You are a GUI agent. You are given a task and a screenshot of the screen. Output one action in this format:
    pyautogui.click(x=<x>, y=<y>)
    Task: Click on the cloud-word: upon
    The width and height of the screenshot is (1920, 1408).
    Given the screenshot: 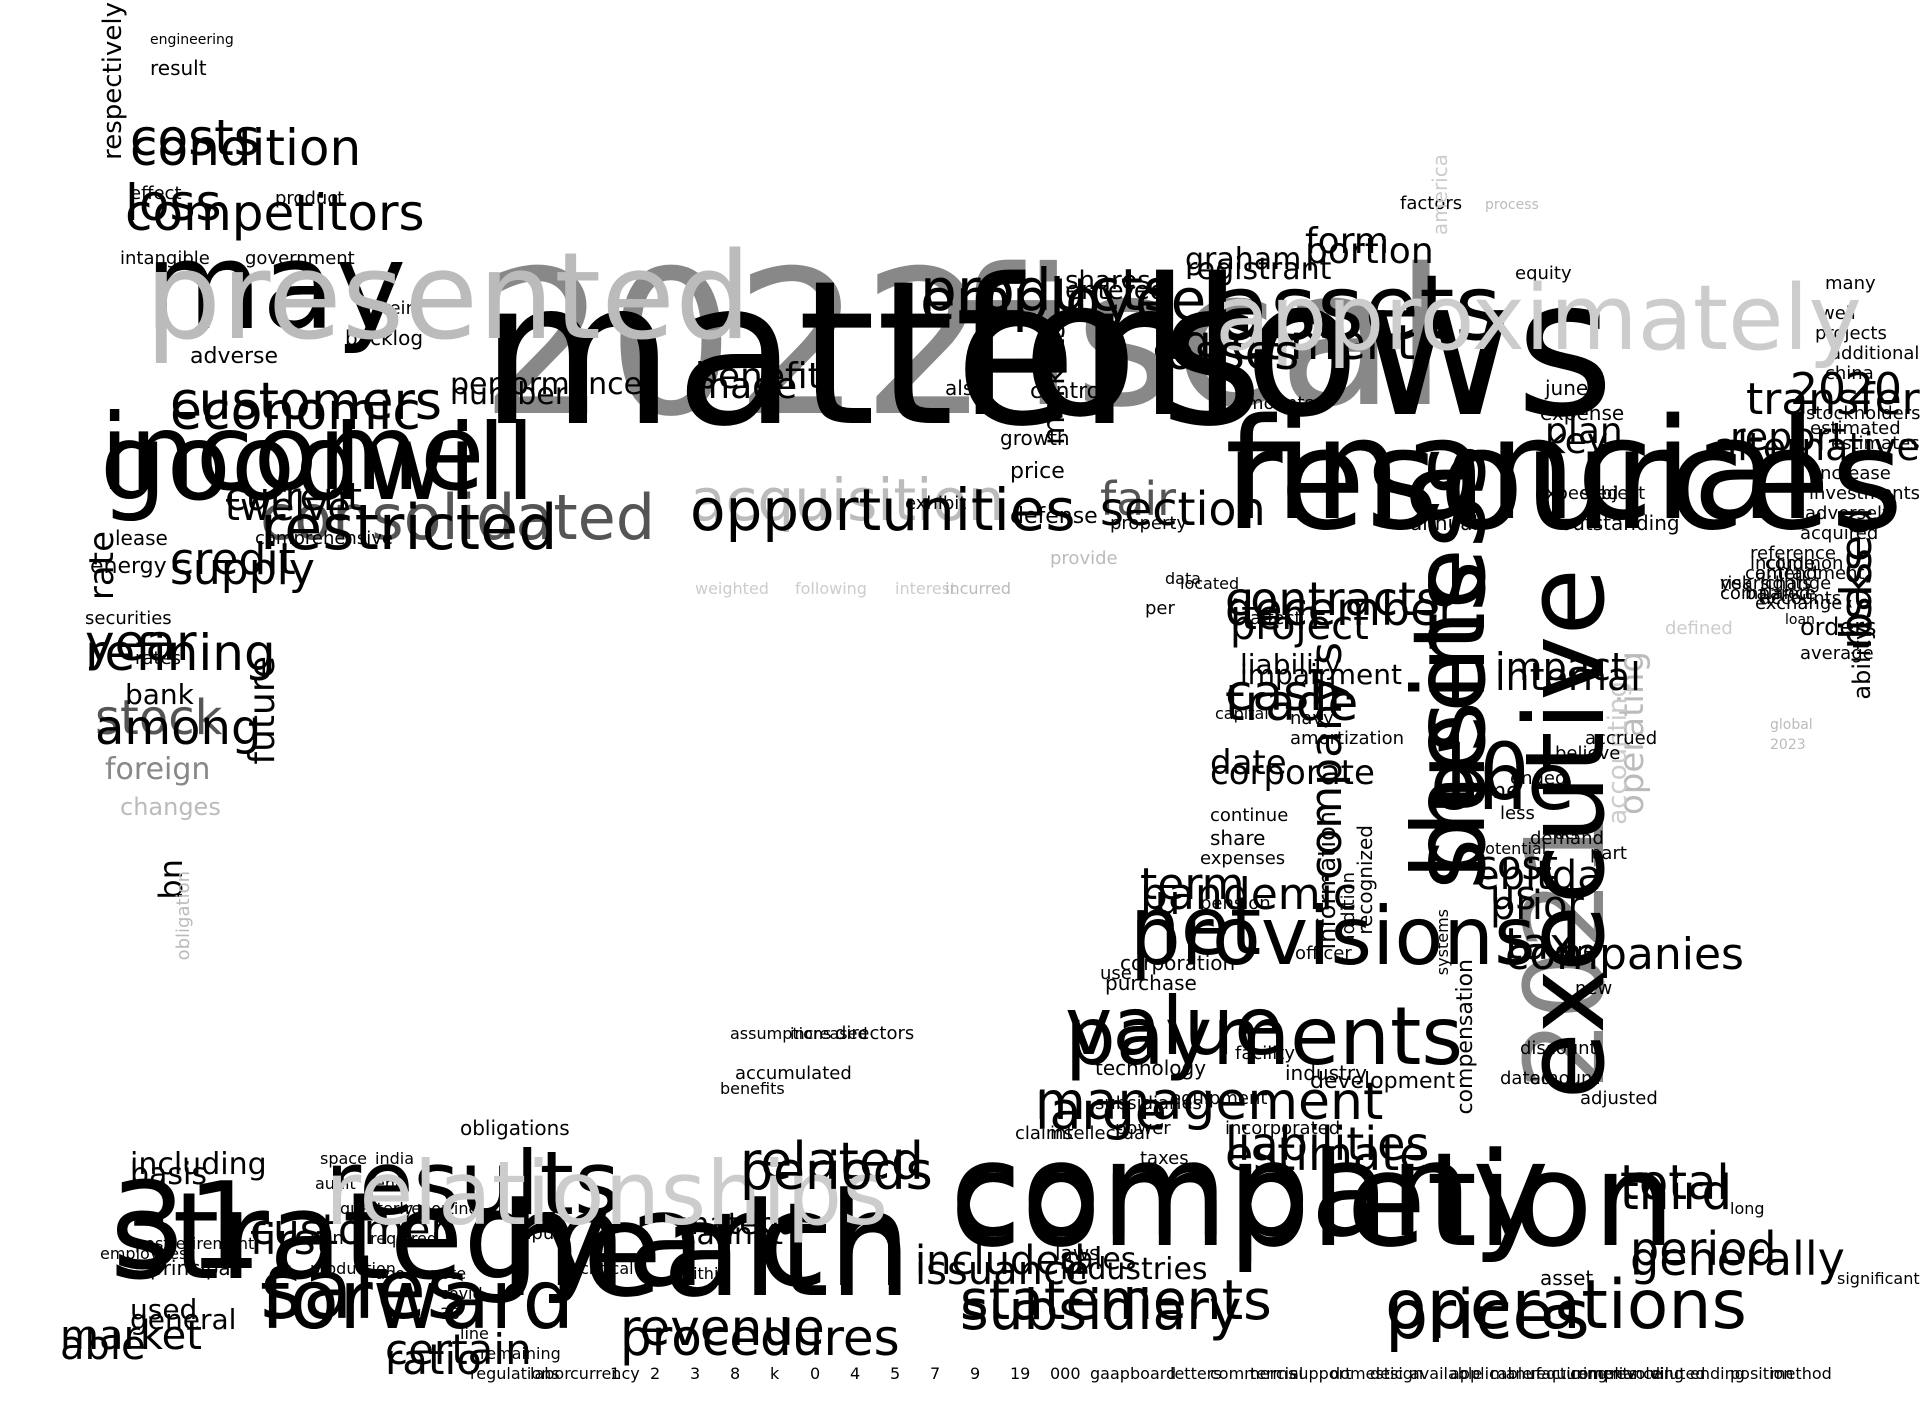 What is the action you would take?
    pyautogui.click(x=395, y=1274)
    